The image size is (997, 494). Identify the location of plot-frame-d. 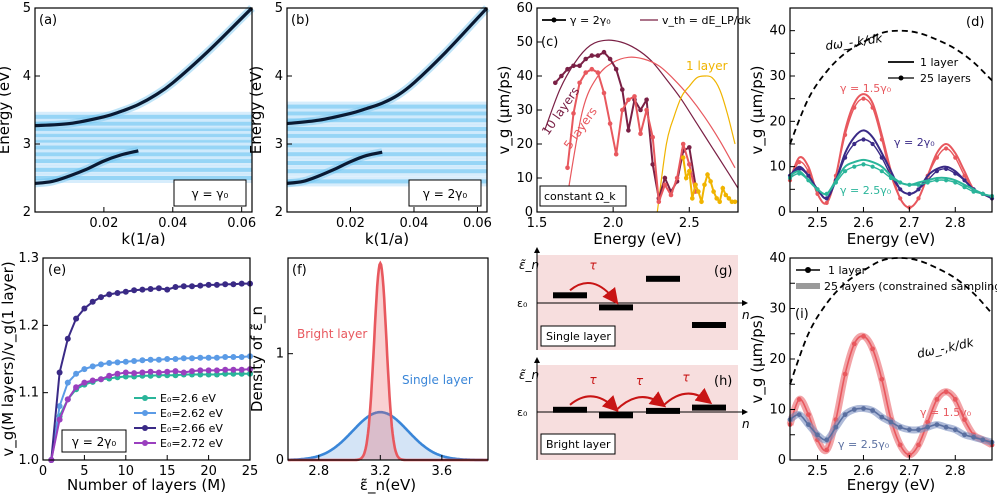
(891, 110).